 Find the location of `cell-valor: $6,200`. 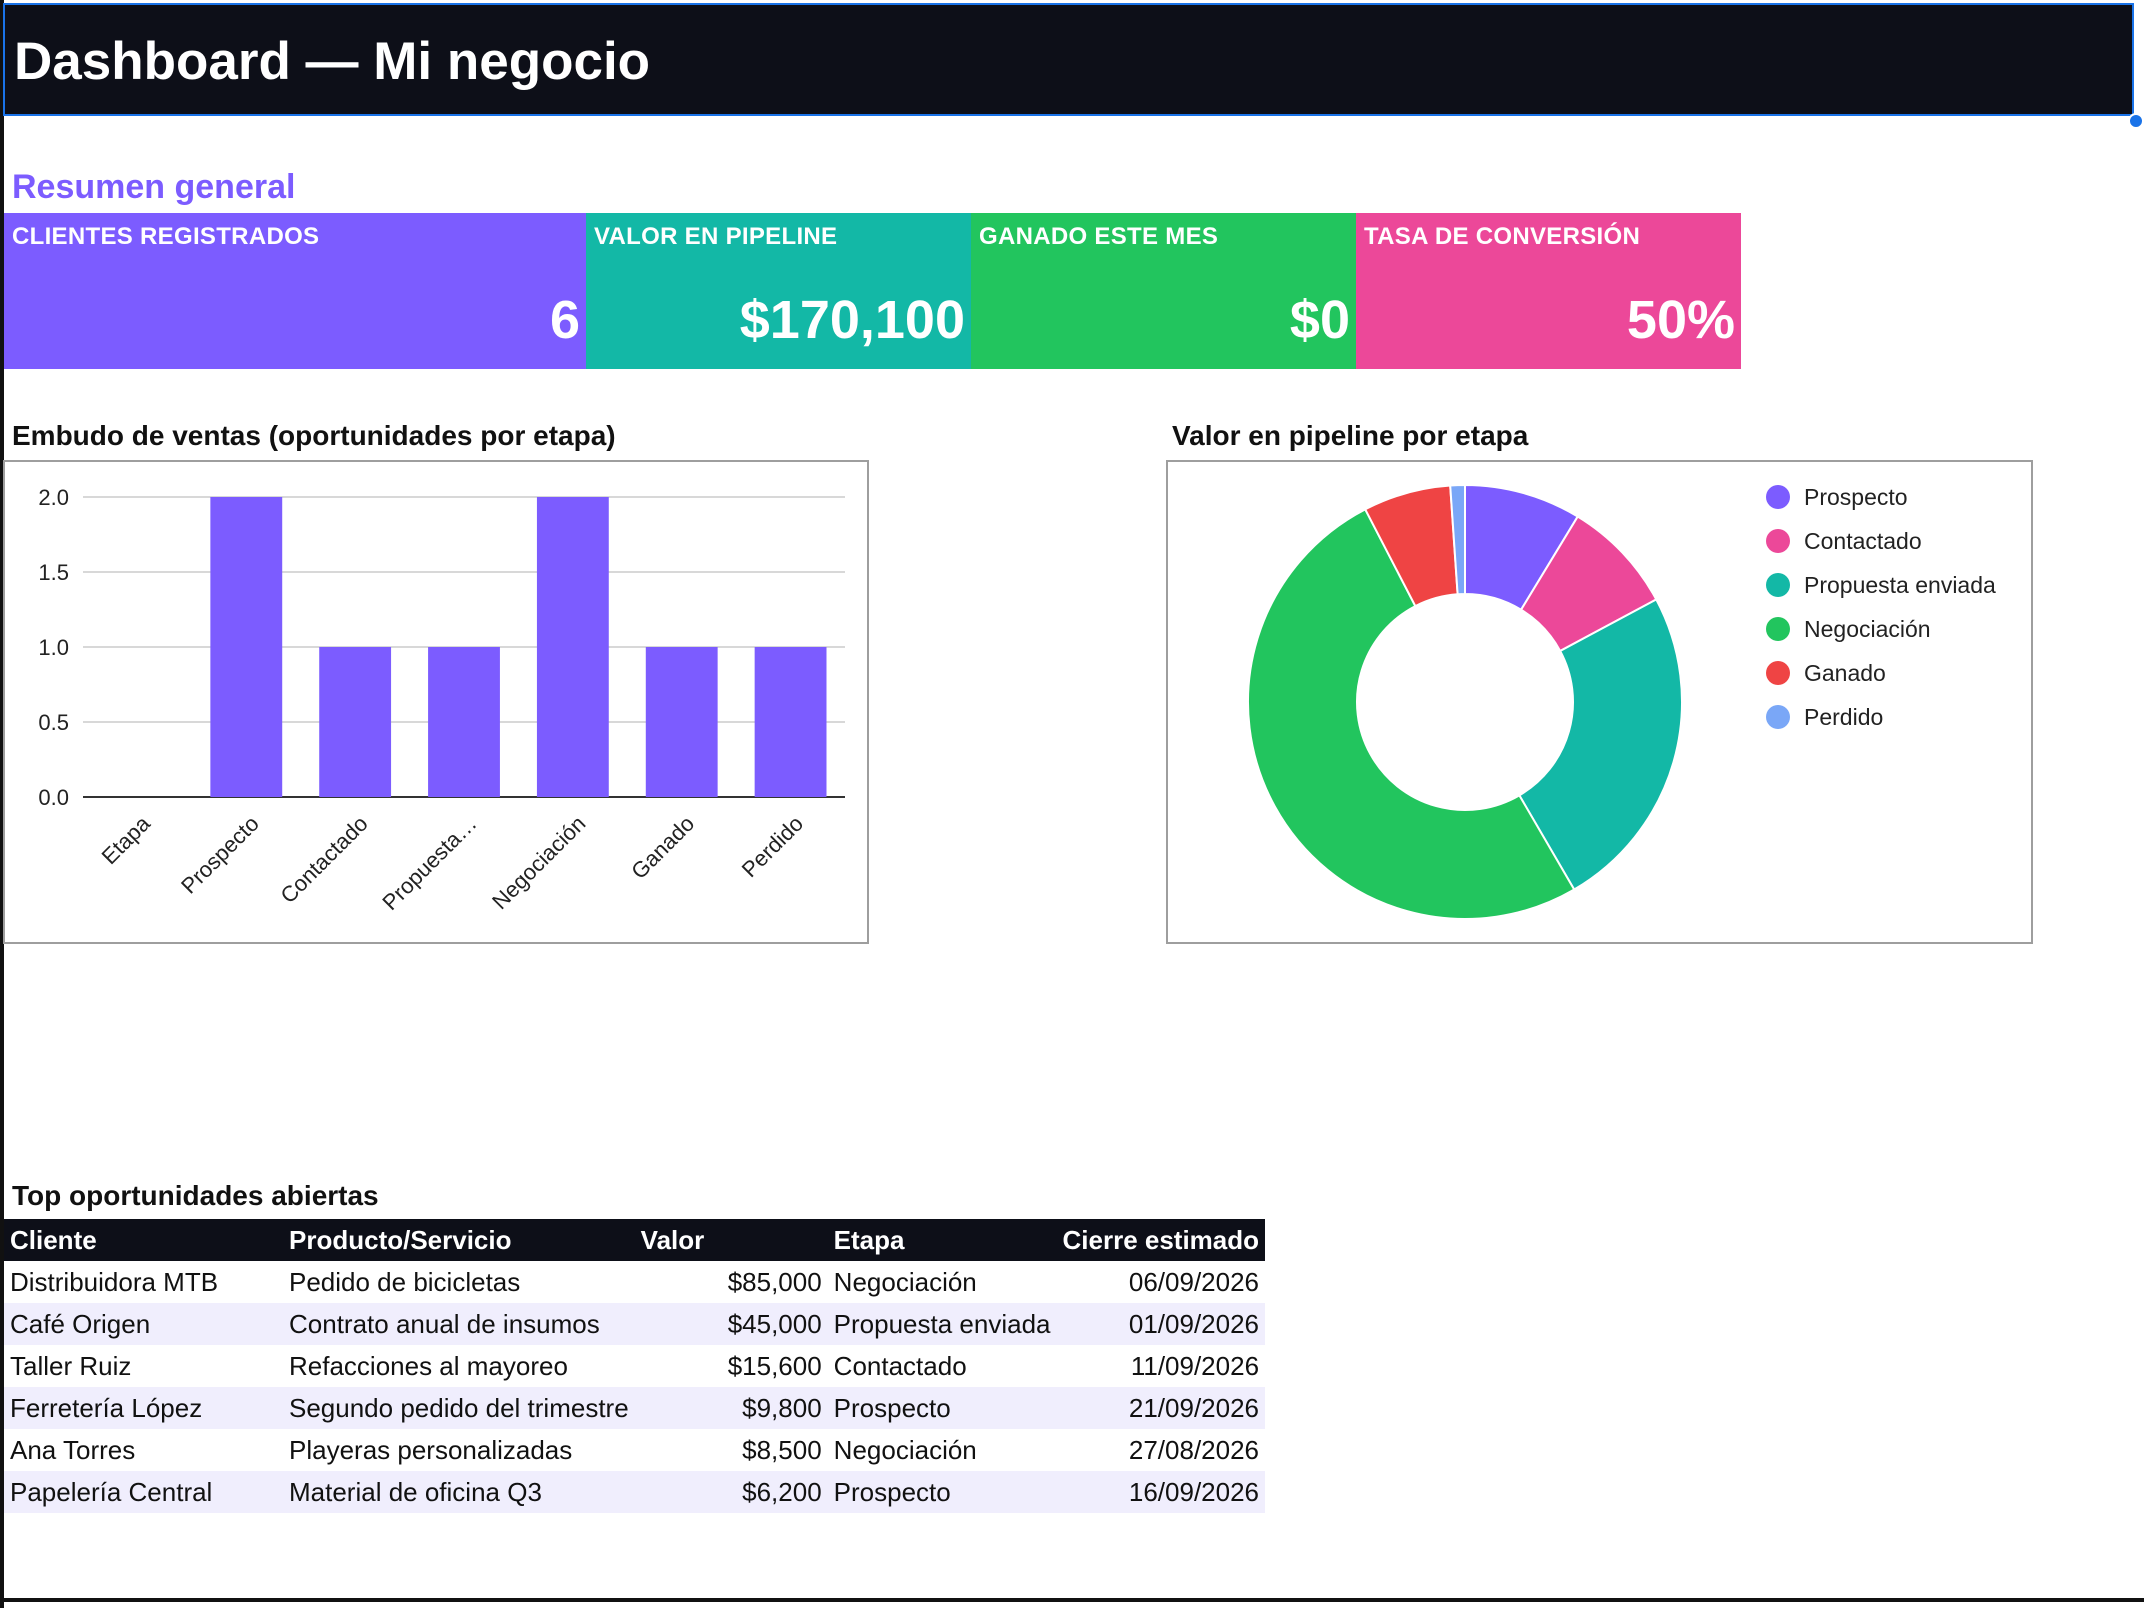

cell-valor: $6,200 is located at coordinates (782, 1491).